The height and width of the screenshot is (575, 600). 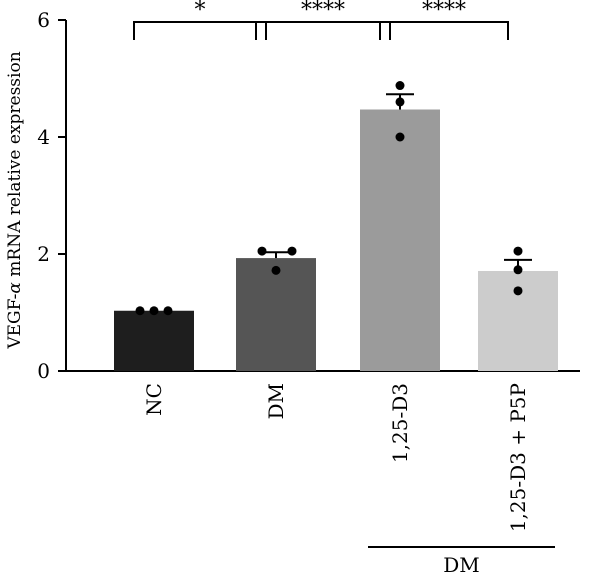 I want to click on y-tick-label: 0, so click(x=43, y=371).